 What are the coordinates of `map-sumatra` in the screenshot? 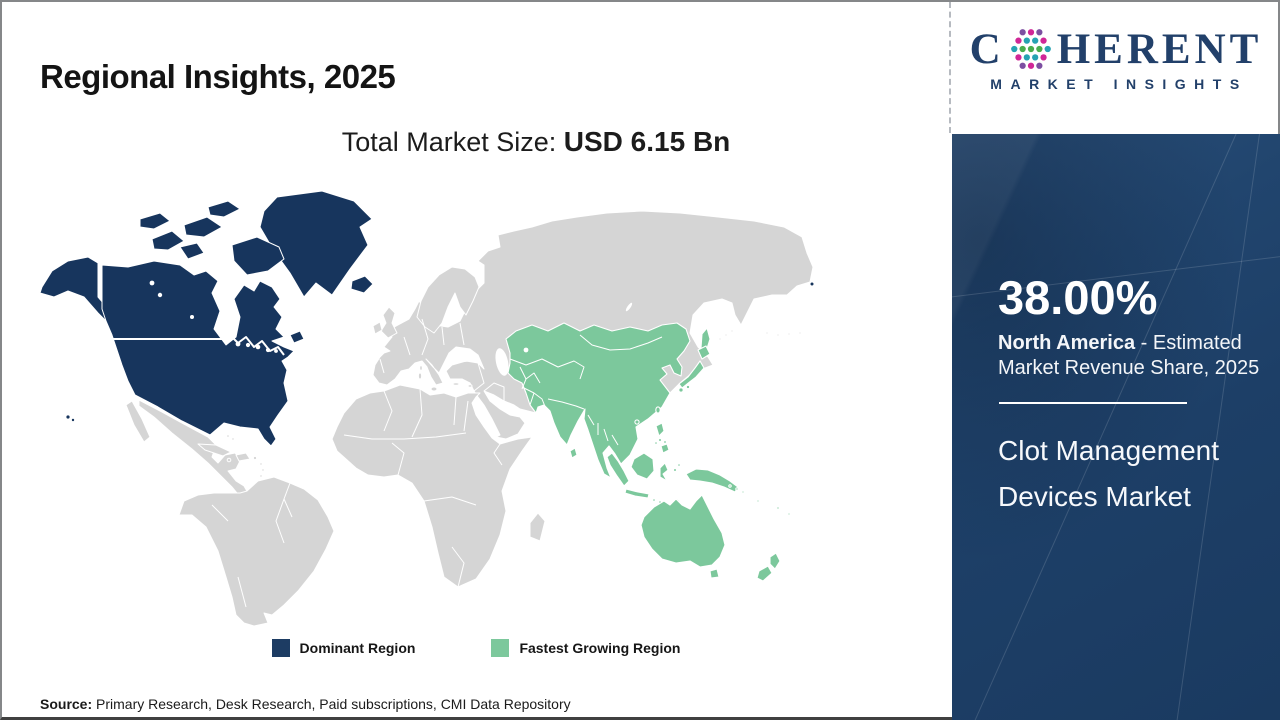 It's located at (618, 469).